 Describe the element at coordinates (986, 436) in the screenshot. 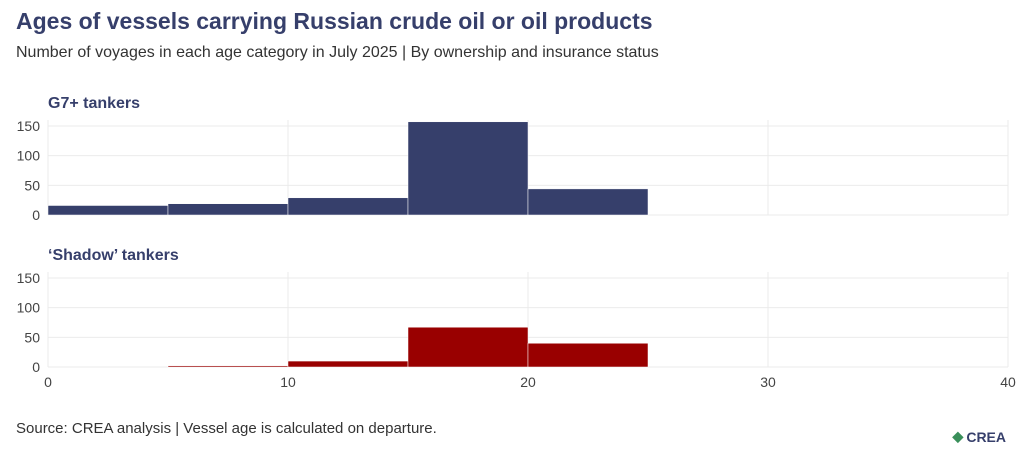

I see `crea-logo-text: CREA` at that location.